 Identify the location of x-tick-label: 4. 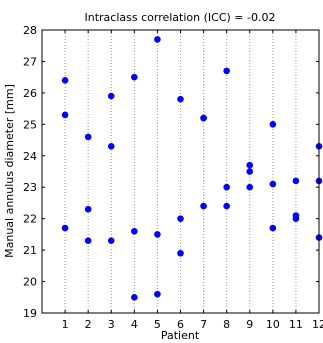
(134, 324).